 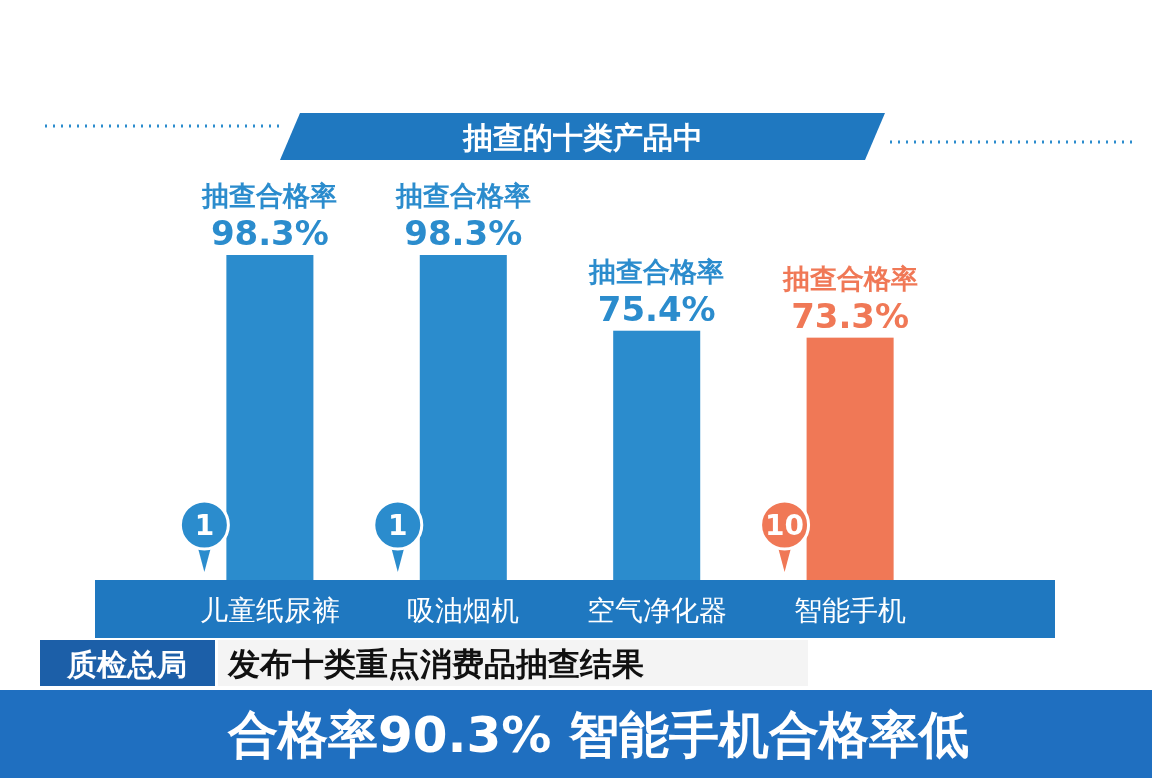 I want to click on text: 合格率90.3% 智能手机合格率低, so click(x=598, y=735).